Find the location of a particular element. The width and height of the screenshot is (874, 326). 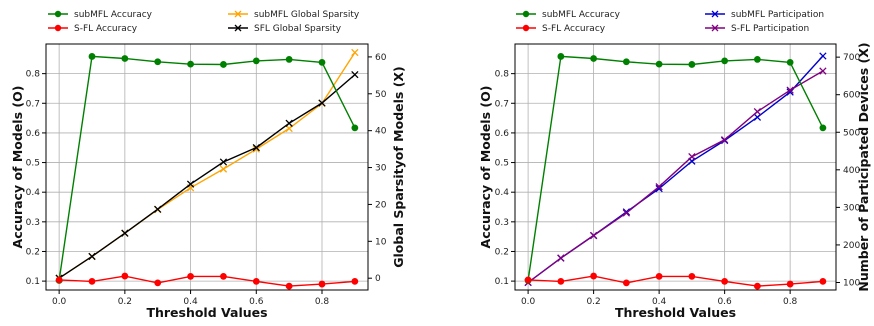

y2-tick-label: 50 is located at coordinates (381, 95).